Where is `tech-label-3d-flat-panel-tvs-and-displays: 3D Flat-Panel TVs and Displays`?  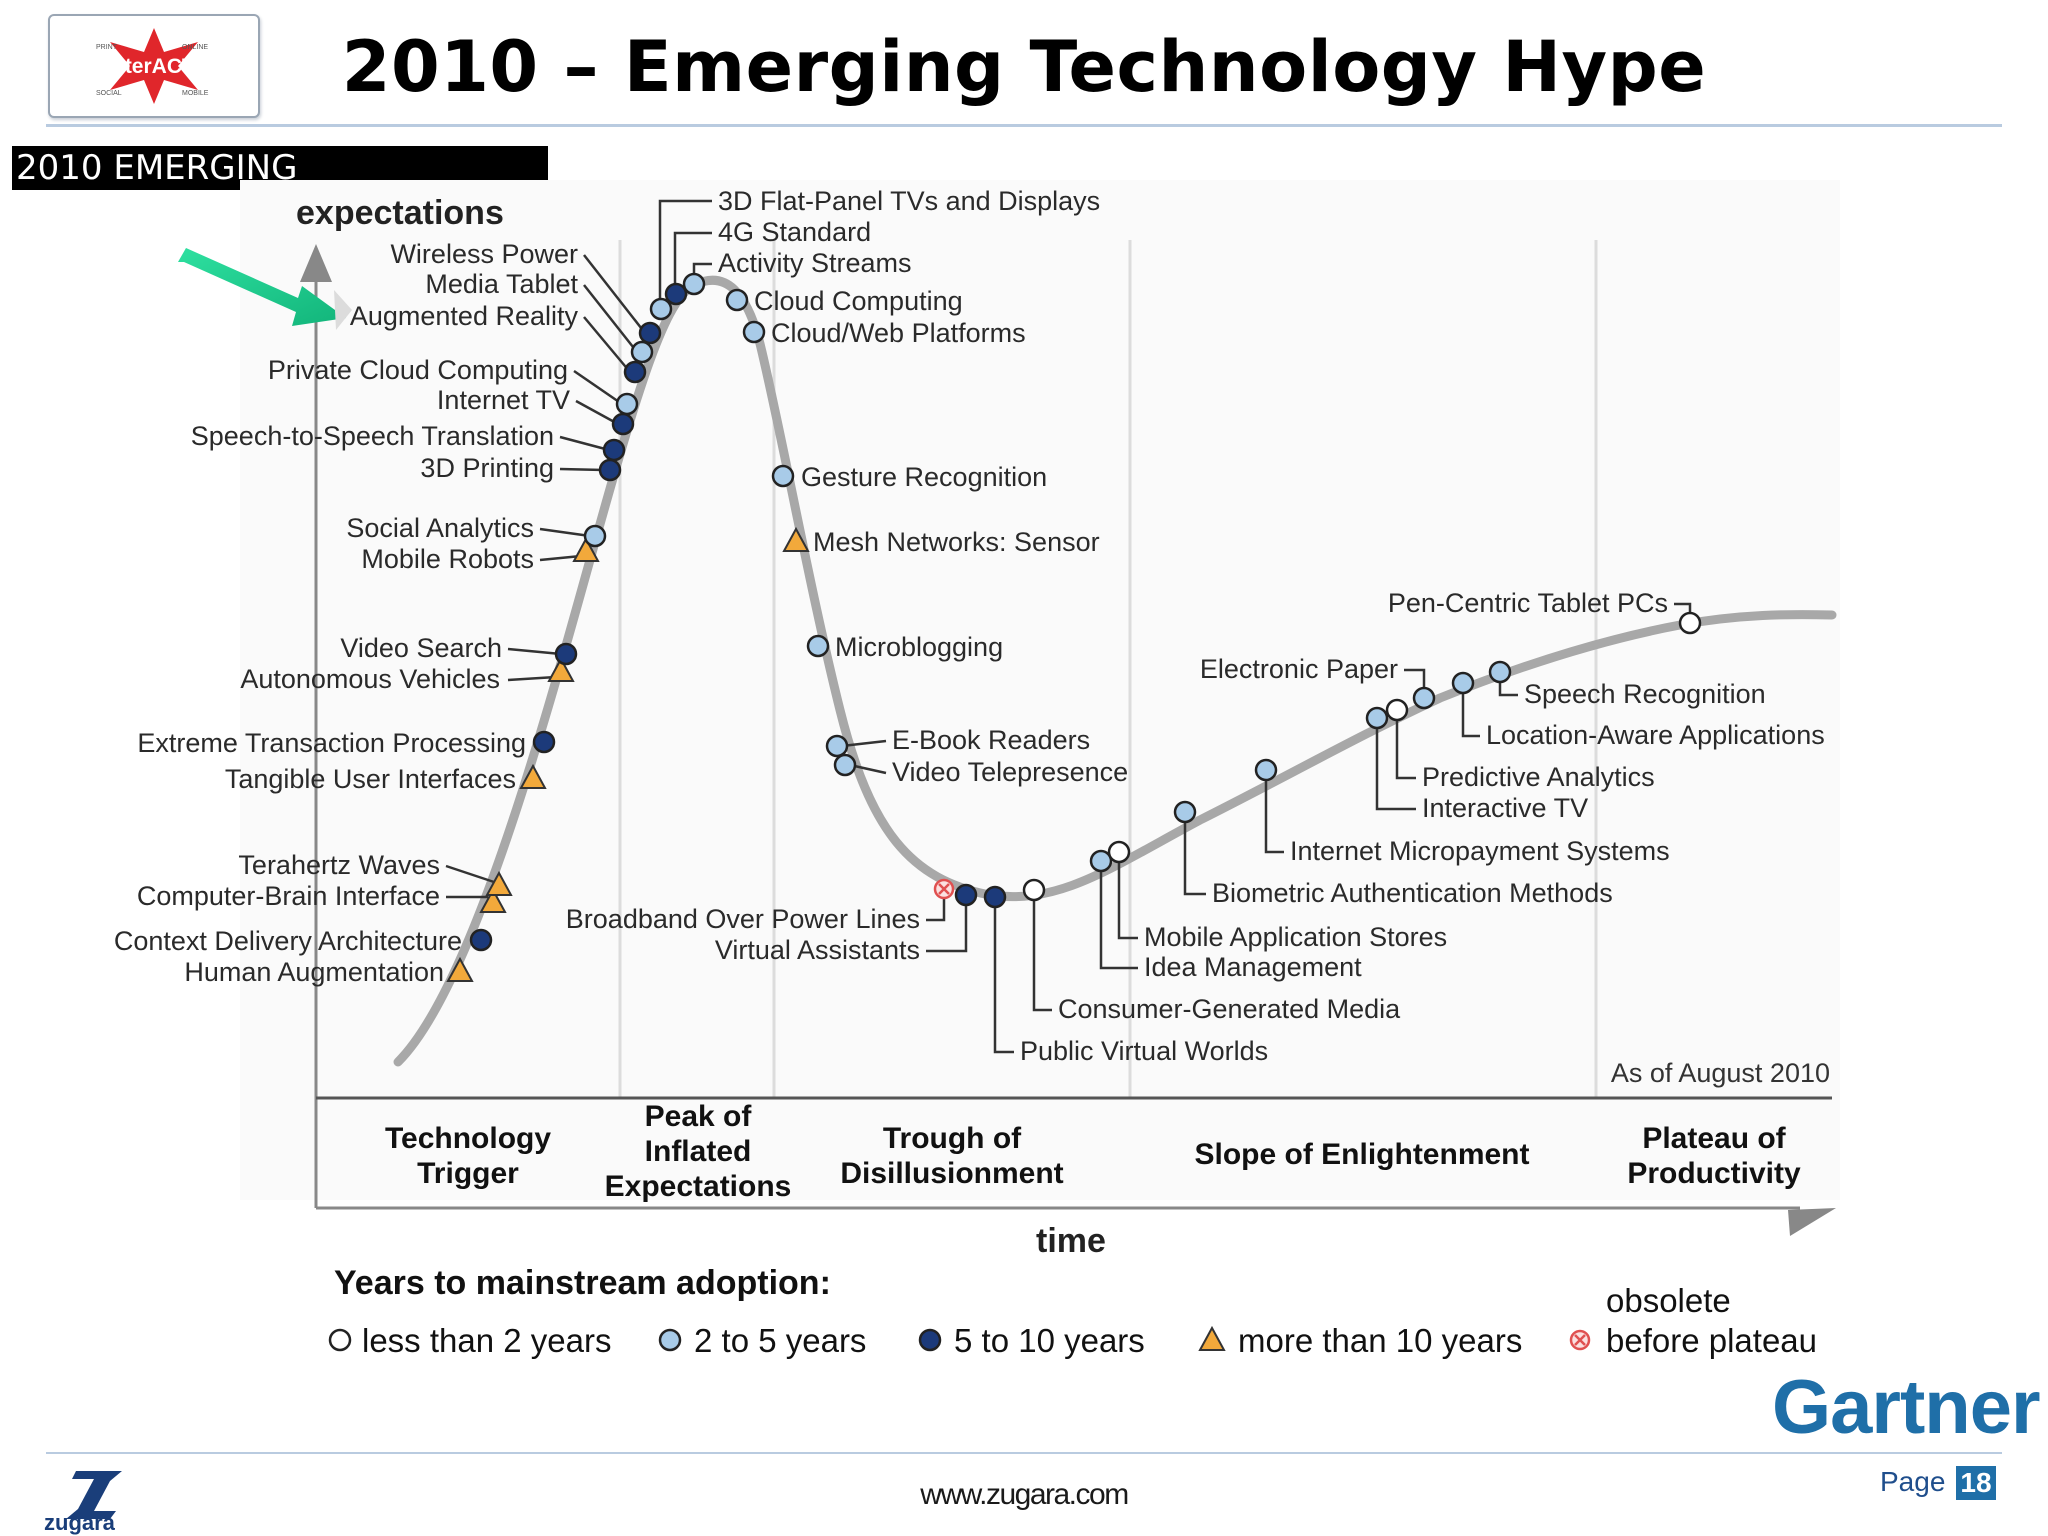
tech-label-3d-flat-panel-tvs-and-displays: 3D Flat-Panel TVs and Displays is located at coordinates (909, 201).